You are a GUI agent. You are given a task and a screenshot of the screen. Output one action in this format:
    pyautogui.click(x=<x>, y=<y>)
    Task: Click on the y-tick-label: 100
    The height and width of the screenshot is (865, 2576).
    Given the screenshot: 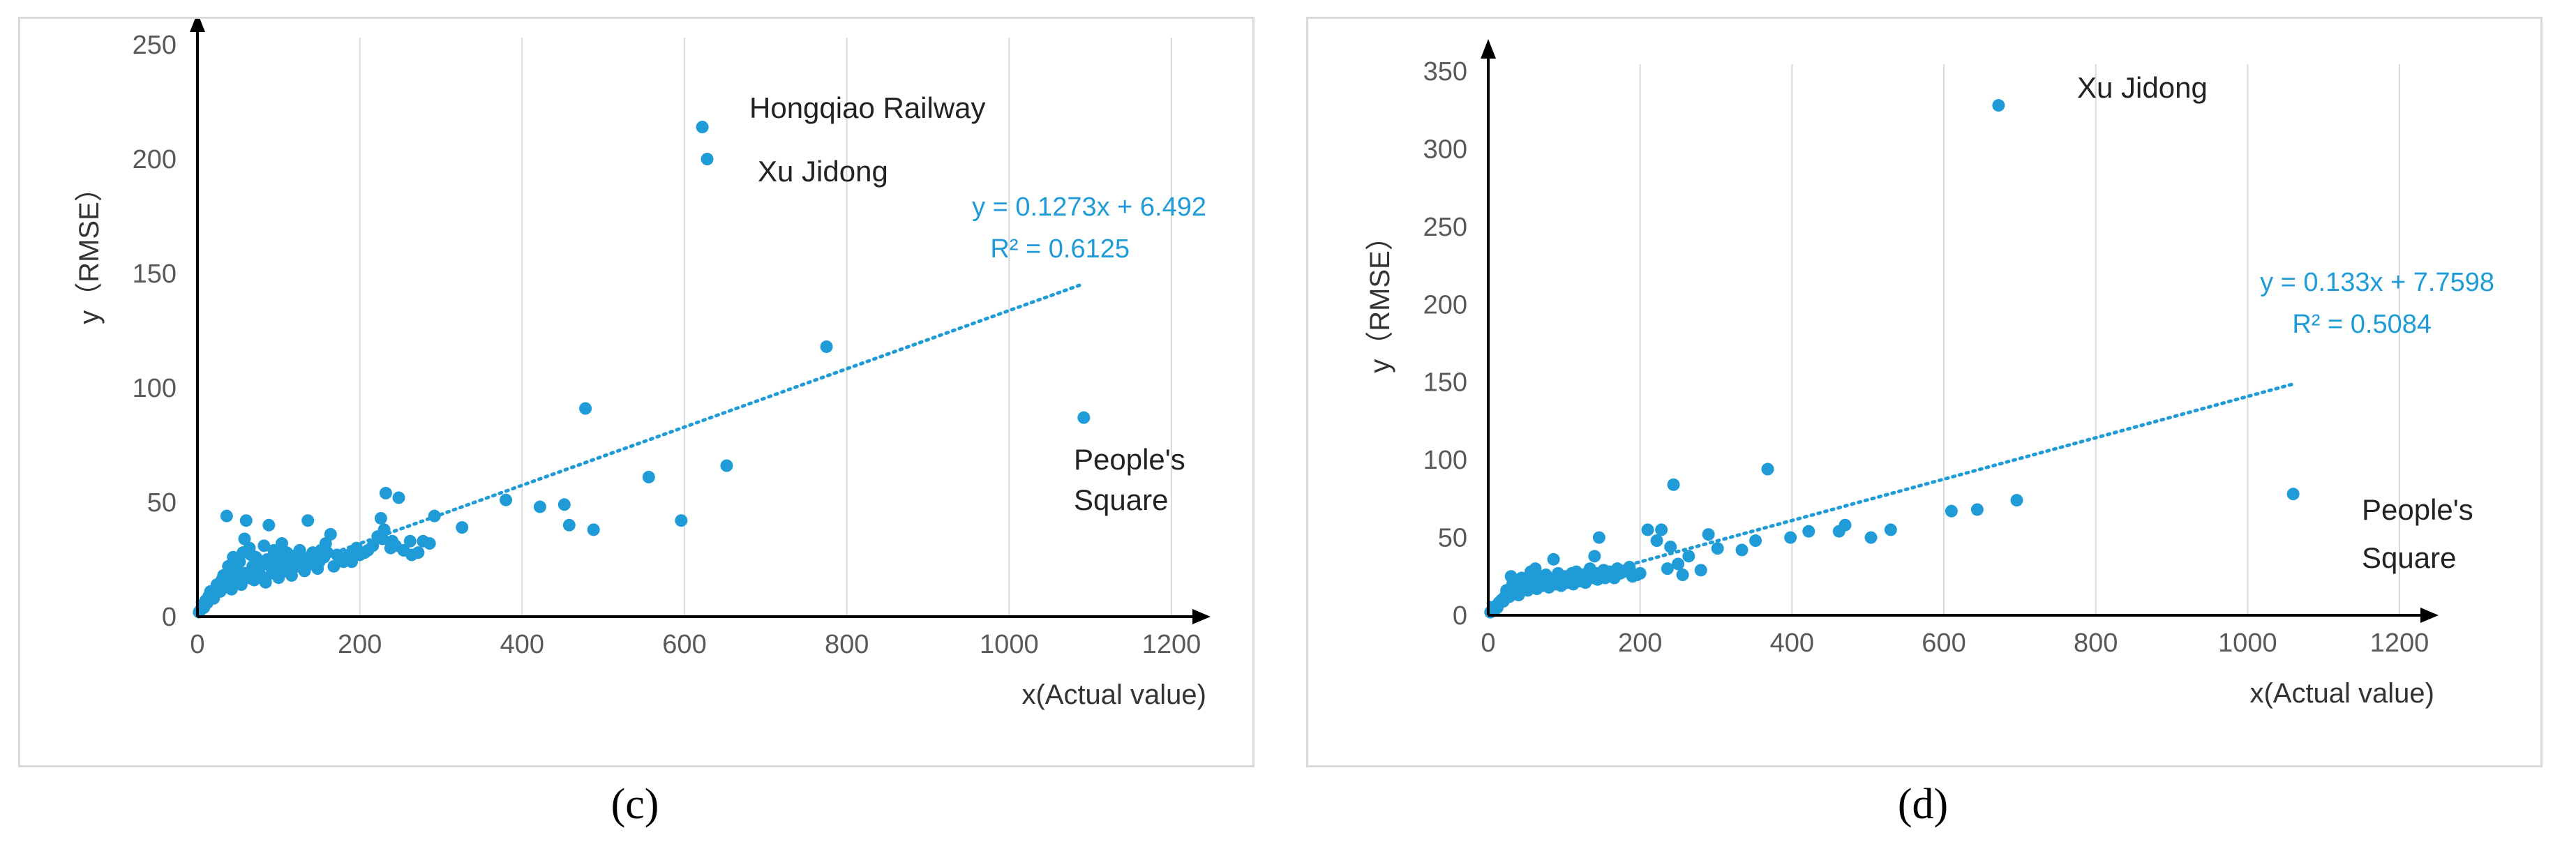 What is the action you would take?
    pyautogui.click(x=155, y=388)
    